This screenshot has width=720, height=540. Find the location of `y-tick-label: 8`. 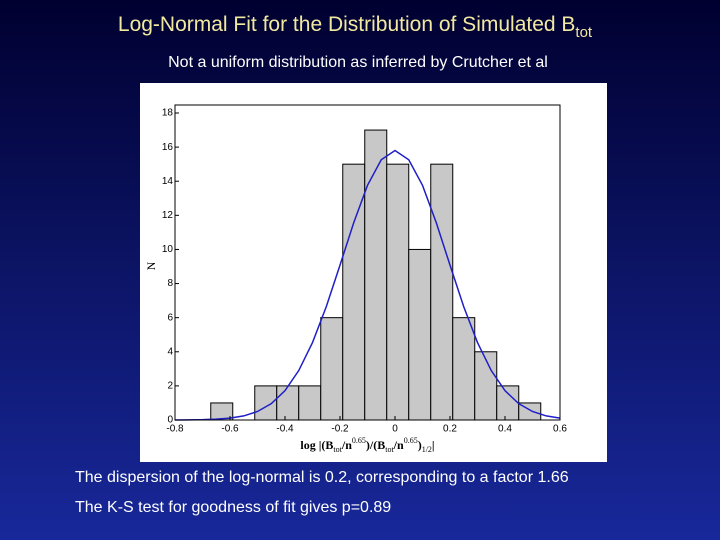

y-tick-label: 8 is located at coordinates (170, 283).